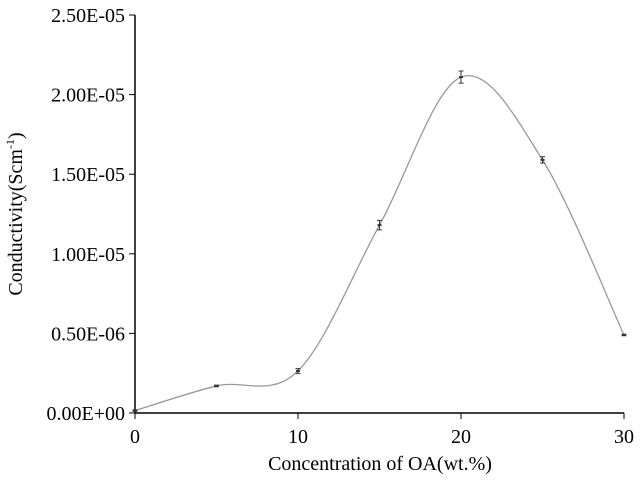 The image size is (640, 481). Describe the element at coordinates (16, 135) in the screenshot. I see `y-axis-label-close: )` at that location.